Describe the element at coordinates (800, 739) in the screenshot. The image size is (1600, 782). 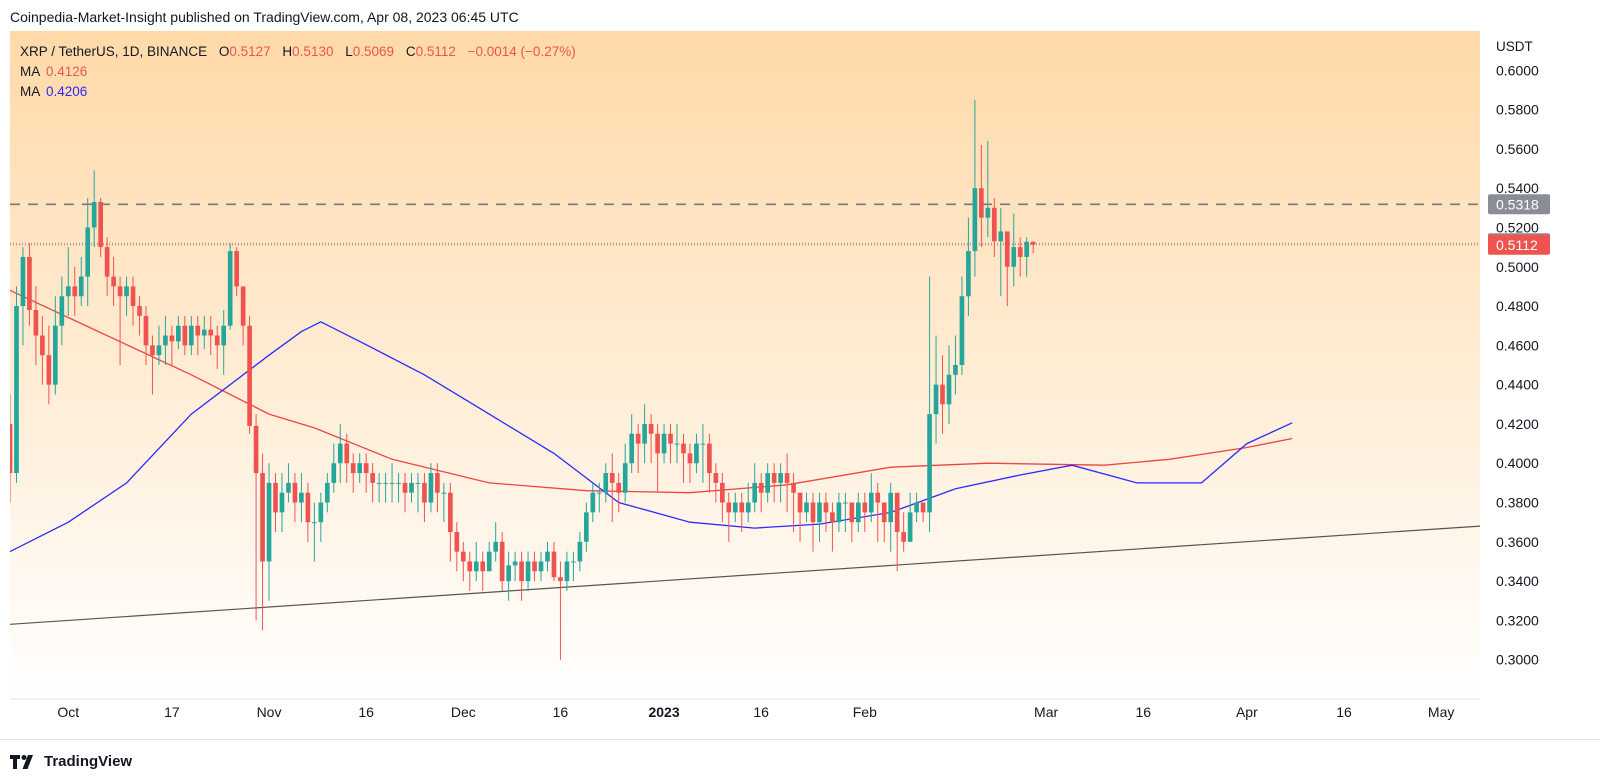
I see `footer-divider` at that location.